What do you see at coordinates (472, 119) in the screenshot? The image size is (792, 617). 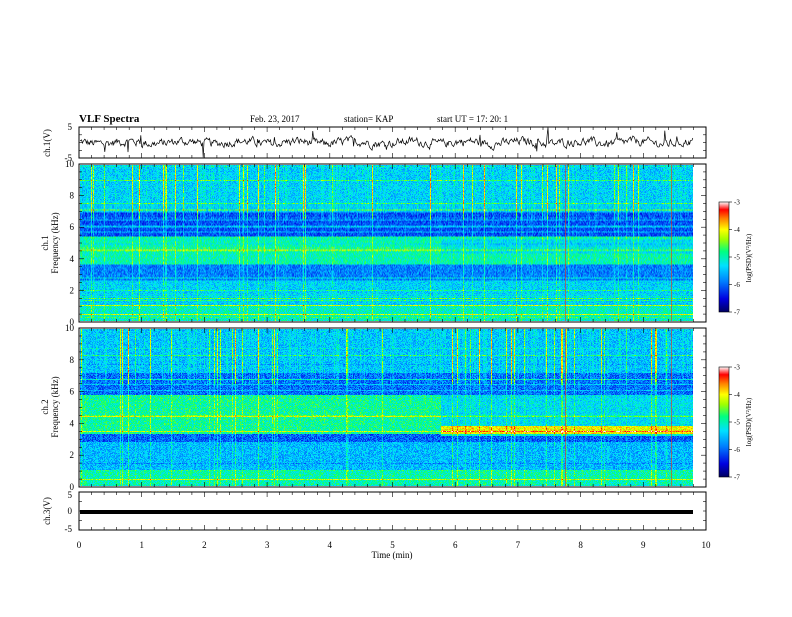 I see `header-start-time: start UT = 17: 20: 1` at bounding box center [472, 119].